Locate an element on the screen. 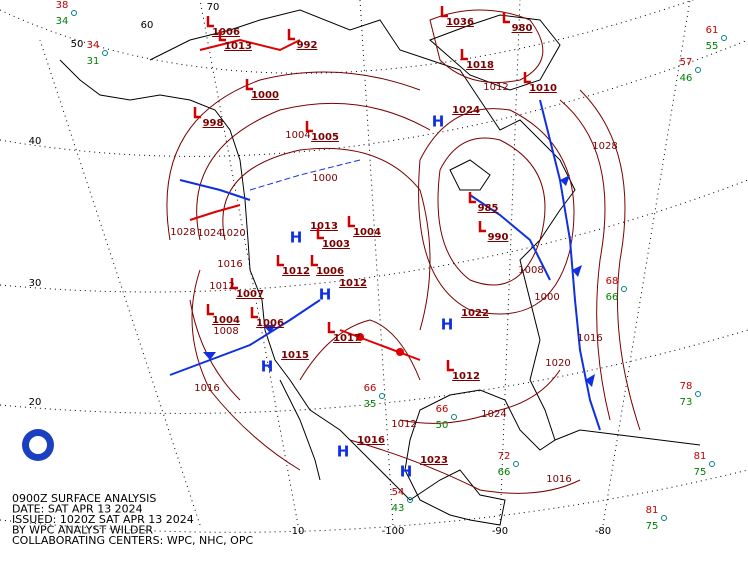 The image size is (748, 562). high-pressure: 1013 is located at coordinates (324, 226).